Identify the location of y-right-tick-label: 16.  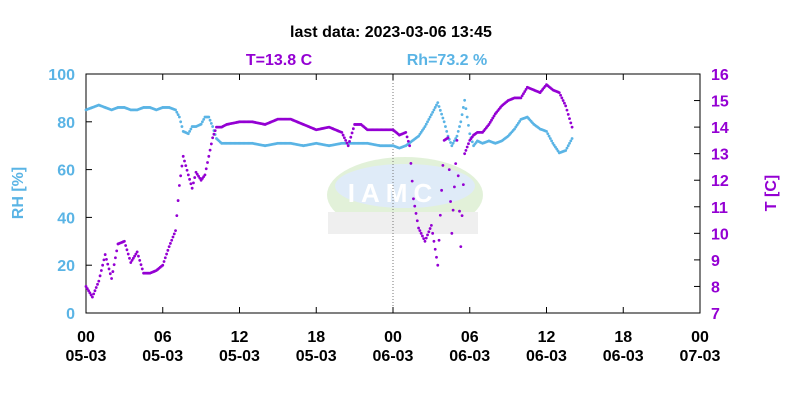
(720, 75).